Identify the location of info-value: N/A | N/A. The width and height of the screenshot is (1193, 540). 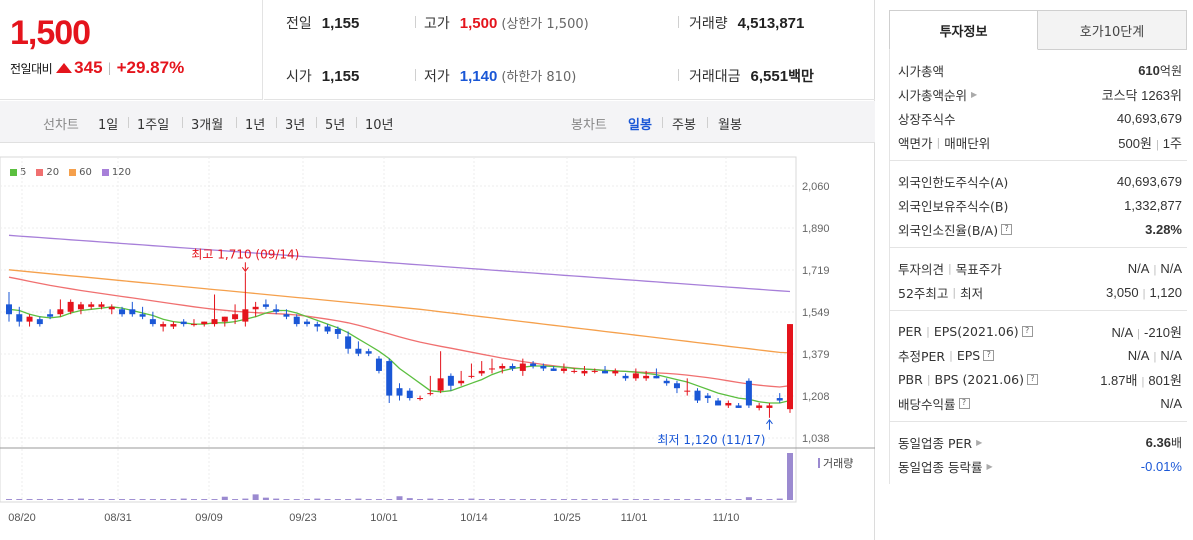
(1154, 268).